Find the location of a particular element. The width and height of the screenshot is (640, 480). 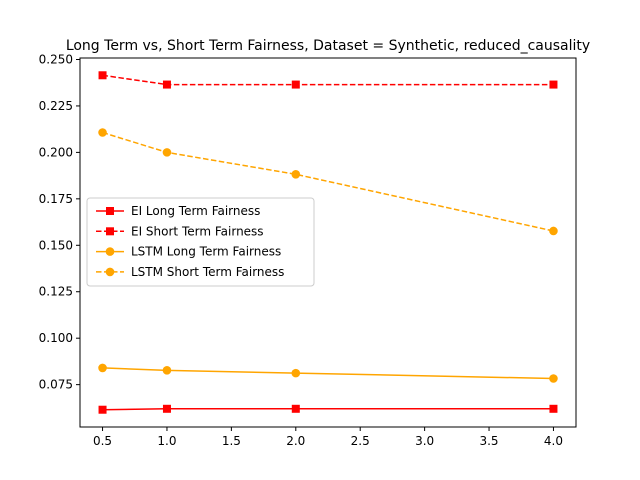

x-tick-label: 3.5 is located at coordinates (488, 441).